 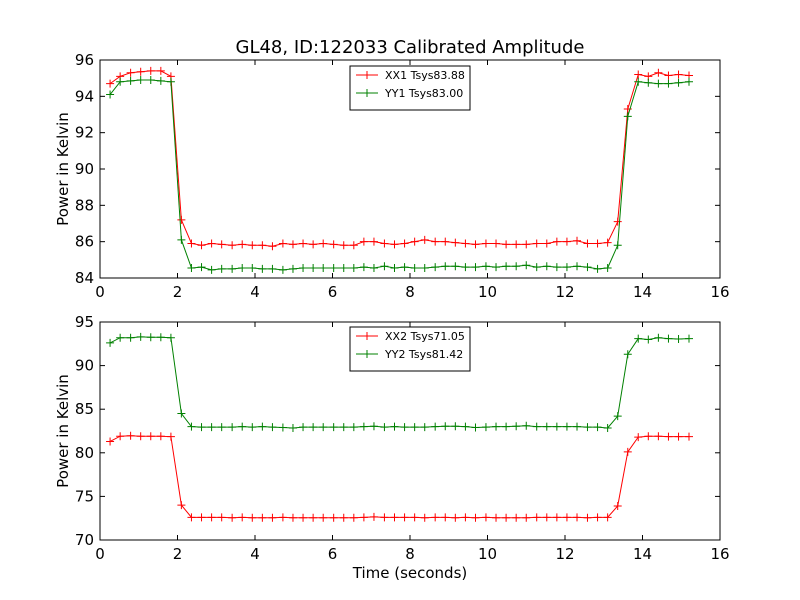 What do you see at coordinates (367, 336) in the screenshot?
I see `legend-marker` at bounding box center [367, 336].